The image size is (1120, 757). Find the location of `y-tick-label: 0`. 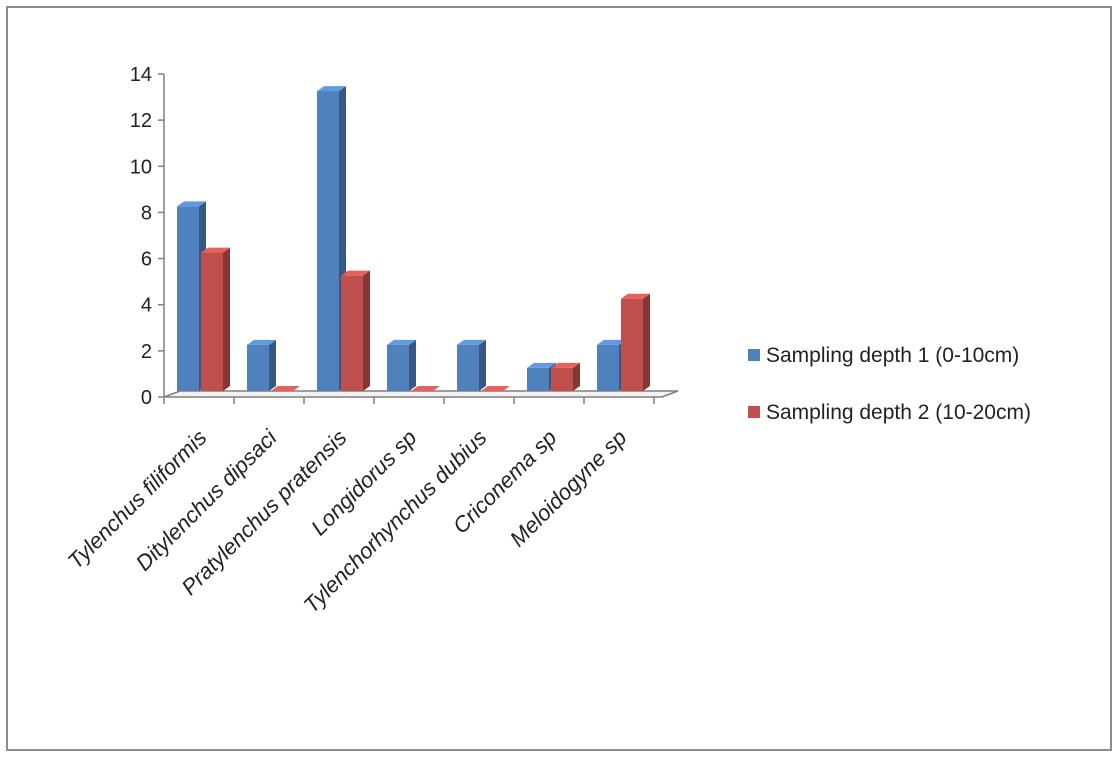

y-tick-label: 0 is located at coordinates (146, 398).